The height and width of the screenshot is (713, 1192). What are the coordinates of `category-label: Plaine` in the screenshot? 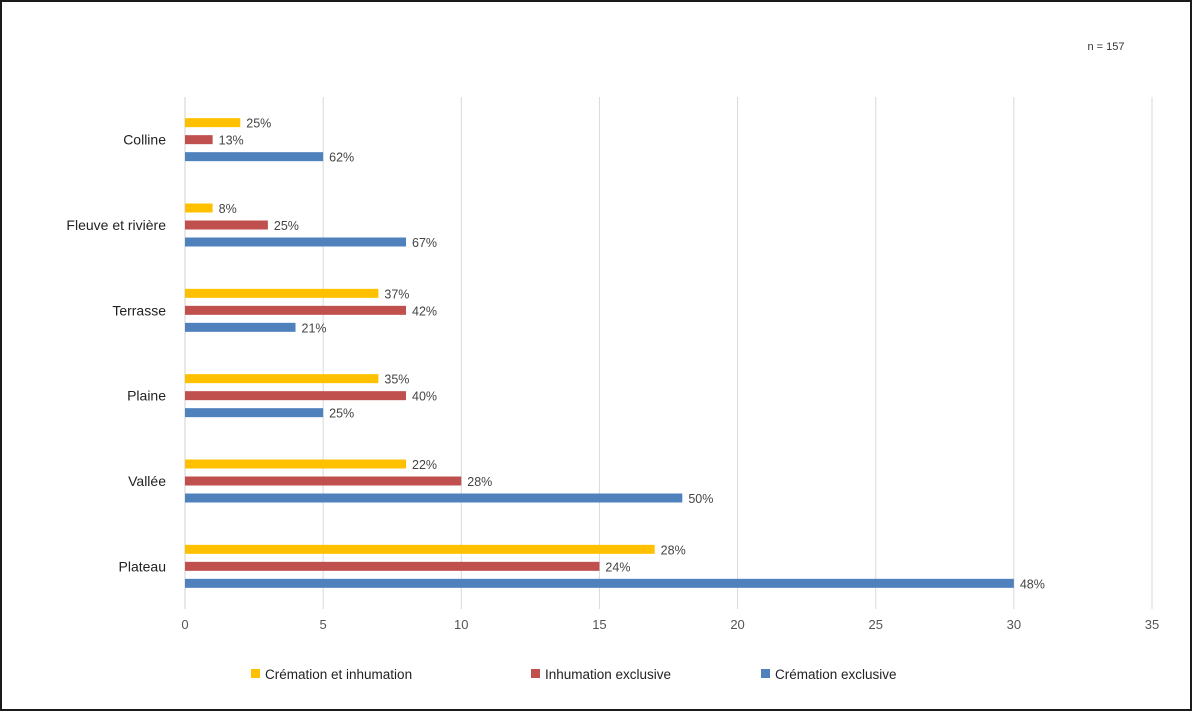 It's located at (146, 396).